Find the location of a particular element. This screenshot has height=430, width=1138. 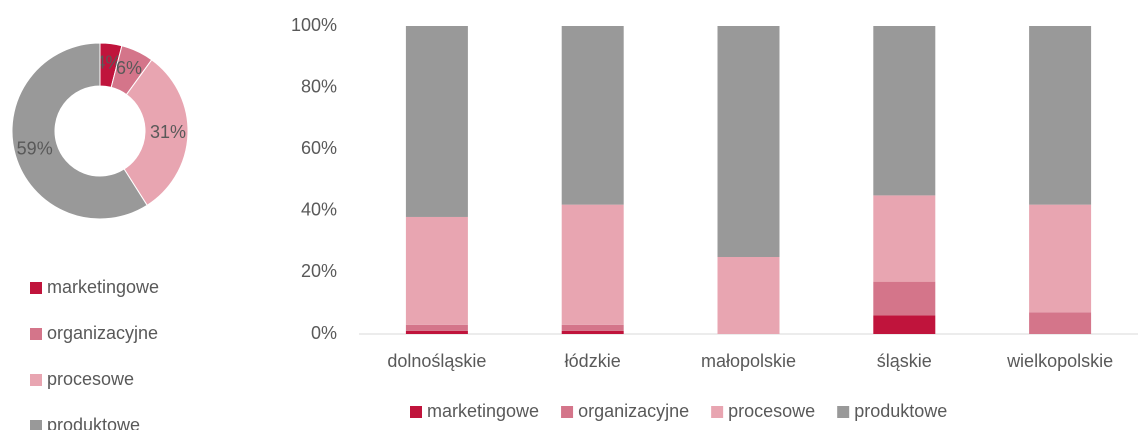

x-tick-label: śląskie is located at coordinates (904, 361).